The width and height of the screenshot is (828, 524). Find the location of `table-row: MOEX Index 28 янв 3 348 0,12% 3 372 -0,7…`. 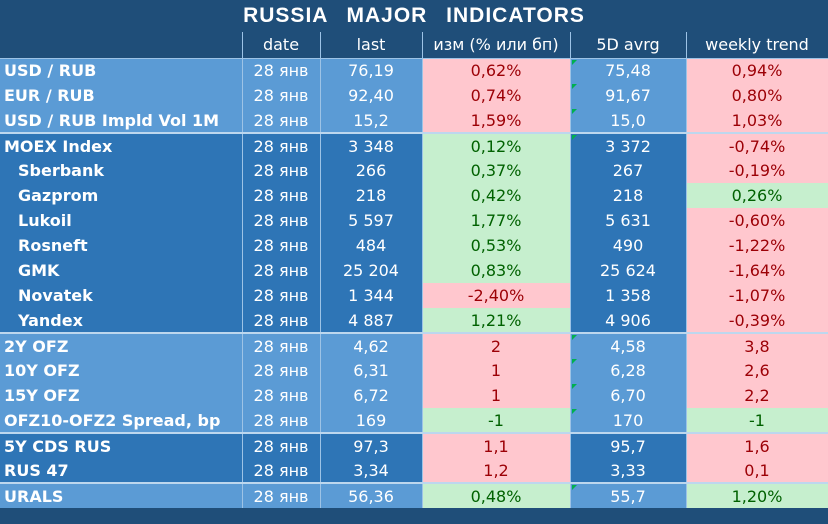

table-row: MOEX Index 28 янв 3 348 0,12% 3 372 -0,7… is located at coordinates (414, 145).